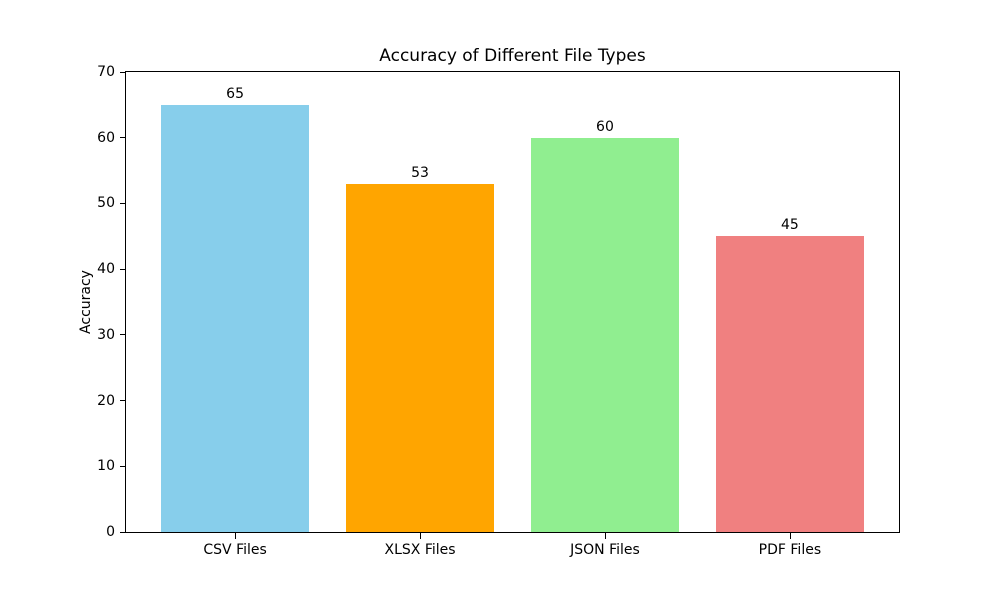 The height and width of the screenshot is (600, 1000). Describe the element at coordinates (604, 325) in the screenshot. I see `bar-json-files: 60` at that location.